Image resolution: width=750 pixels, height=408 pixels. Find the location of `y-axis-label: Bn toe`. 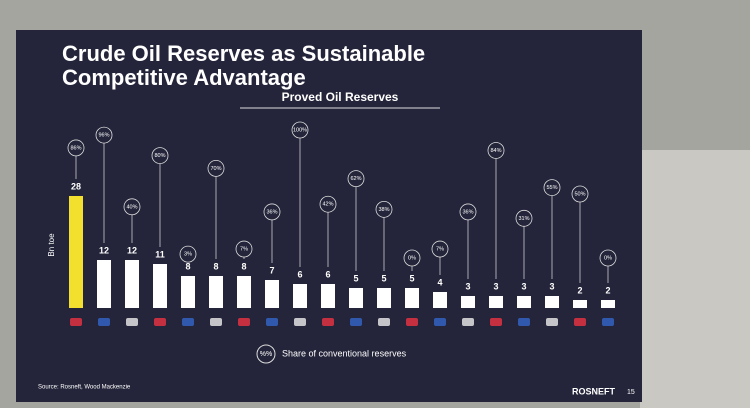

y-axis-label: Bn toe is located at coordinates (51, 245).